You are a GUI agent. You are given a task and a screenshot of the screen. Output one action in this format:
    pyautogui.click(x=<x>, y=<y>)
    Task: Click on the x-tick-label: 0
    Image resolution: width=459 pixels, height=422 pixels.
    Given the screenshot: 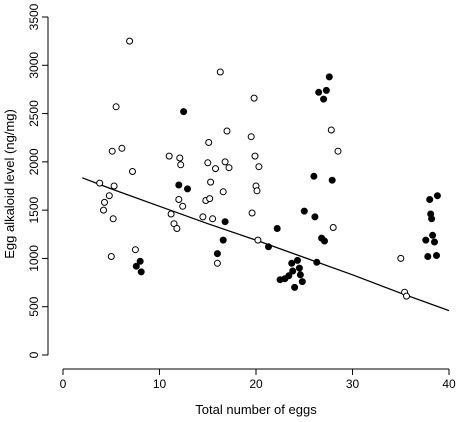 What is the action you would take?
    pyautogui.click(x=63, y=384)
    